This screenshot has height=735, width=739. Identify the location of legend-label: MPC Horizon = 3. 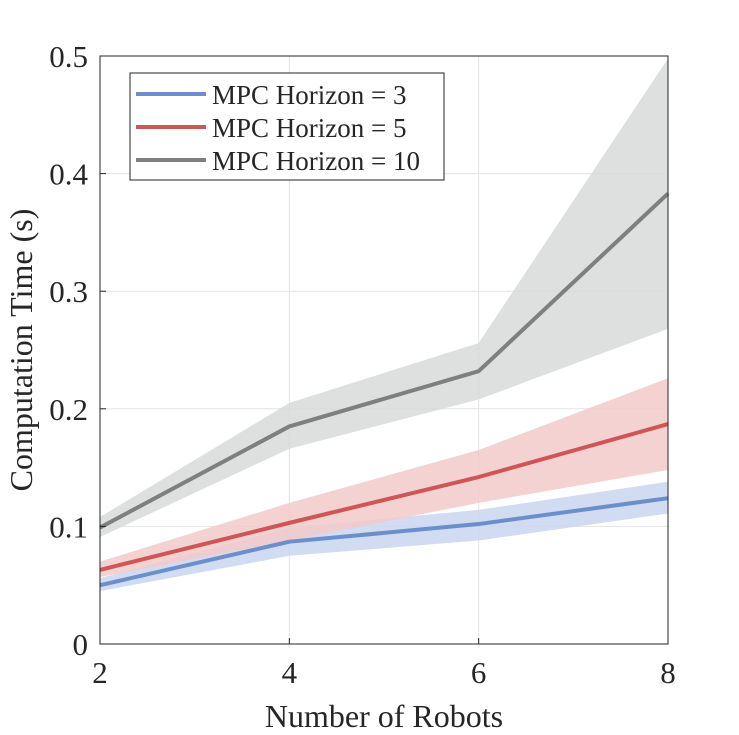
(309, 95).